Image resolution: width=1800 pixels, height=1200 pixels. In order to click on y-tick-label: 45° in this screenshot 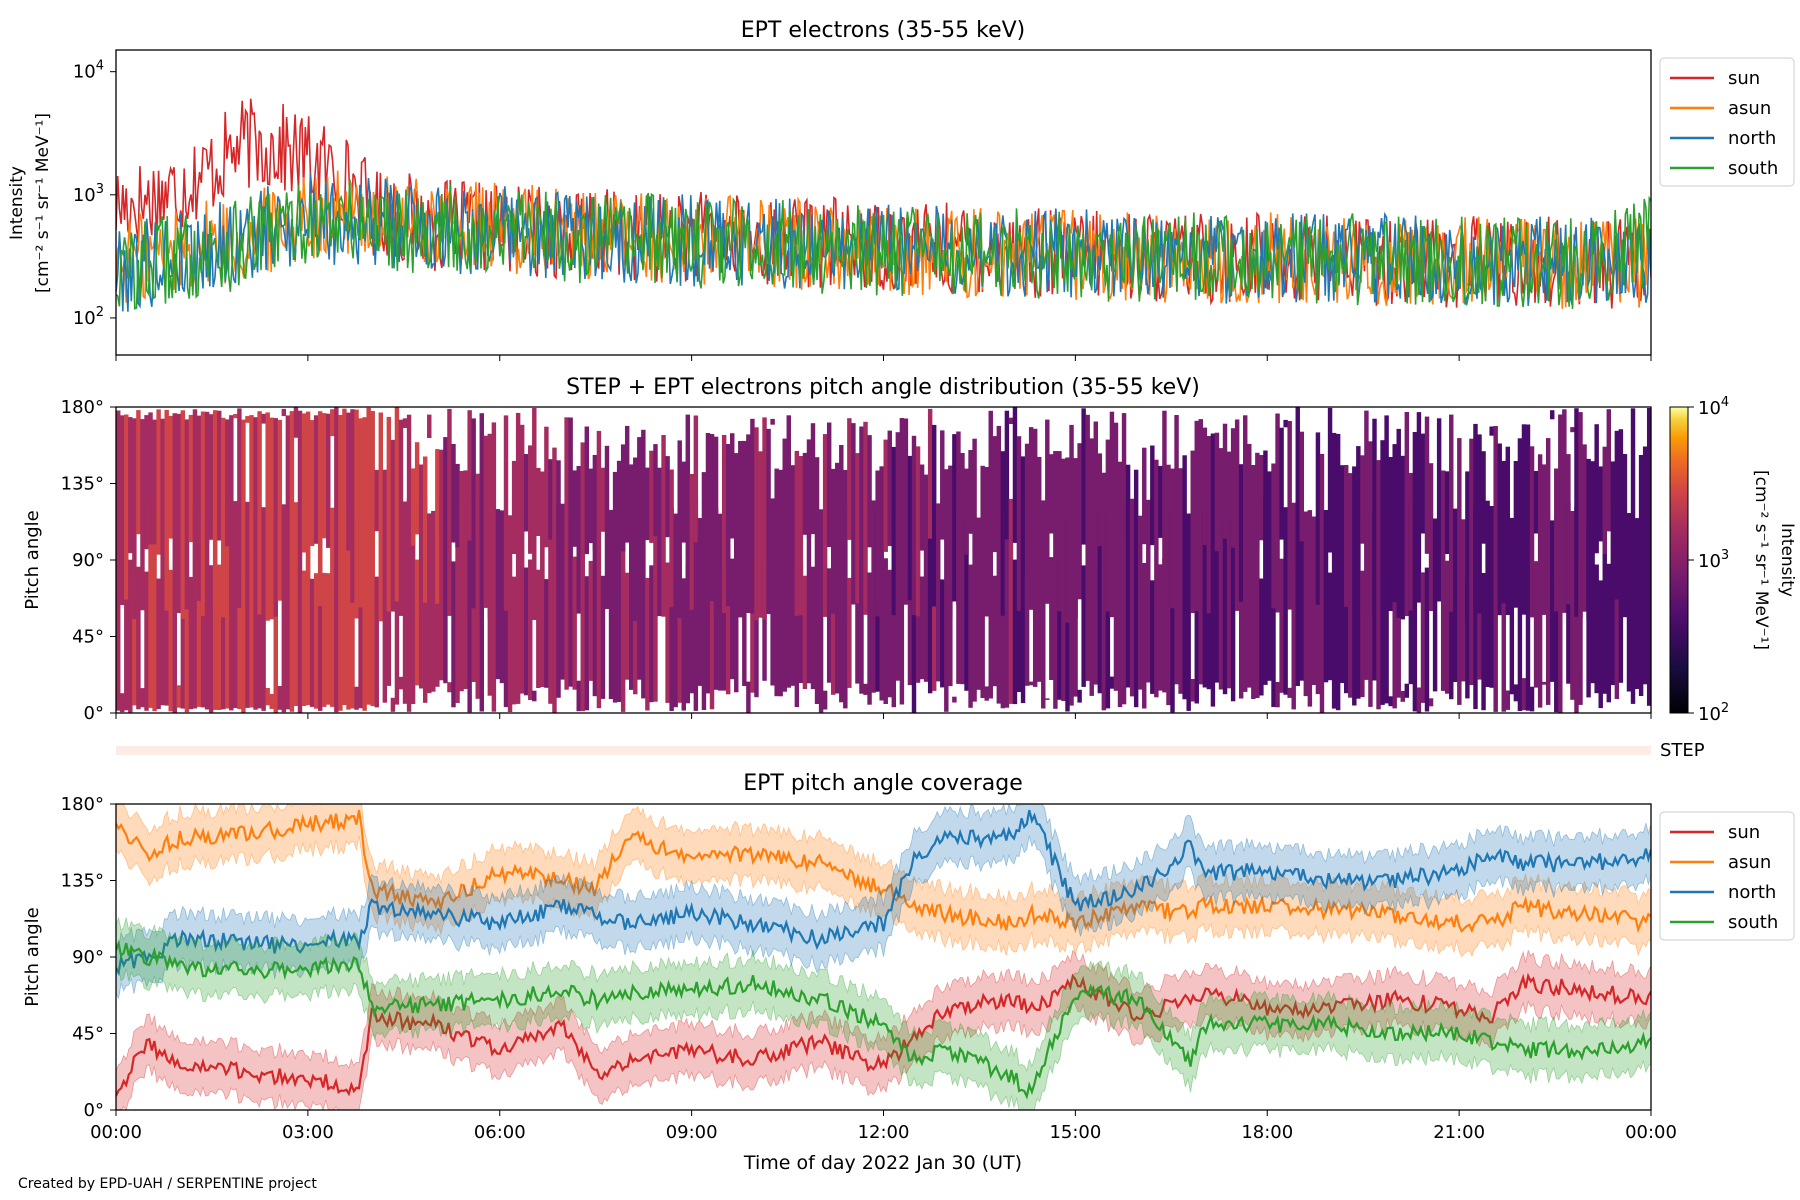, I will do `click(88, 637)`.